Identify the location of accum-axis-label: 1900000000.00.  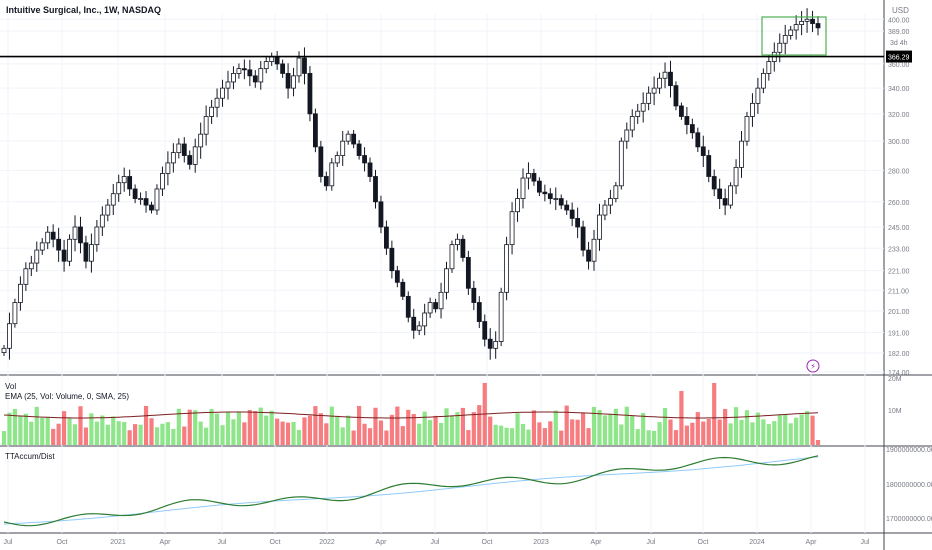
(909, 450).